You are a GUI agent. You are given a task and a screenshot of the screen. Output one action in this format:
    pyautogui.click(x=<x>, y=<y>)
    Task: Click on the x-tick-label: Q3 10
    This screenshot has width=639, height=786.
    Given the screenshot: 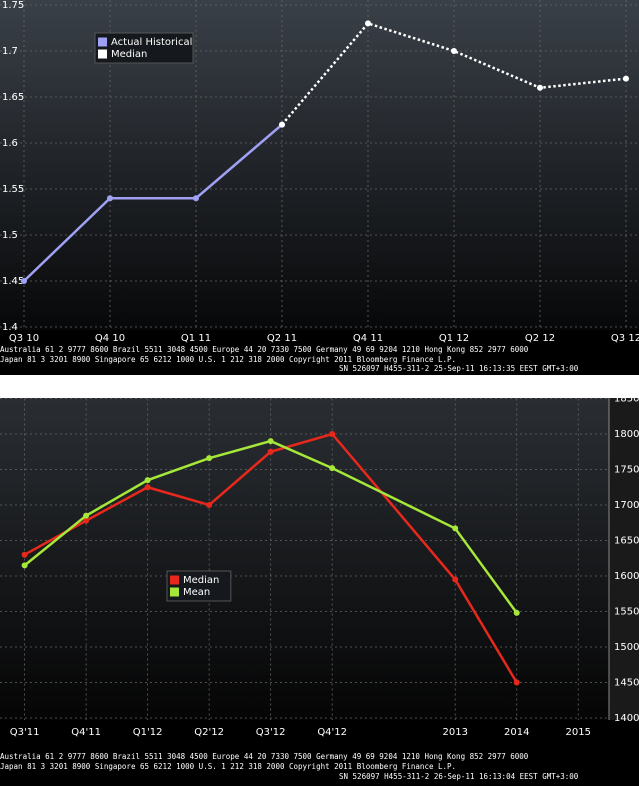 What is the action you would take?
    pyautogui.click(x=24, y=338)
    